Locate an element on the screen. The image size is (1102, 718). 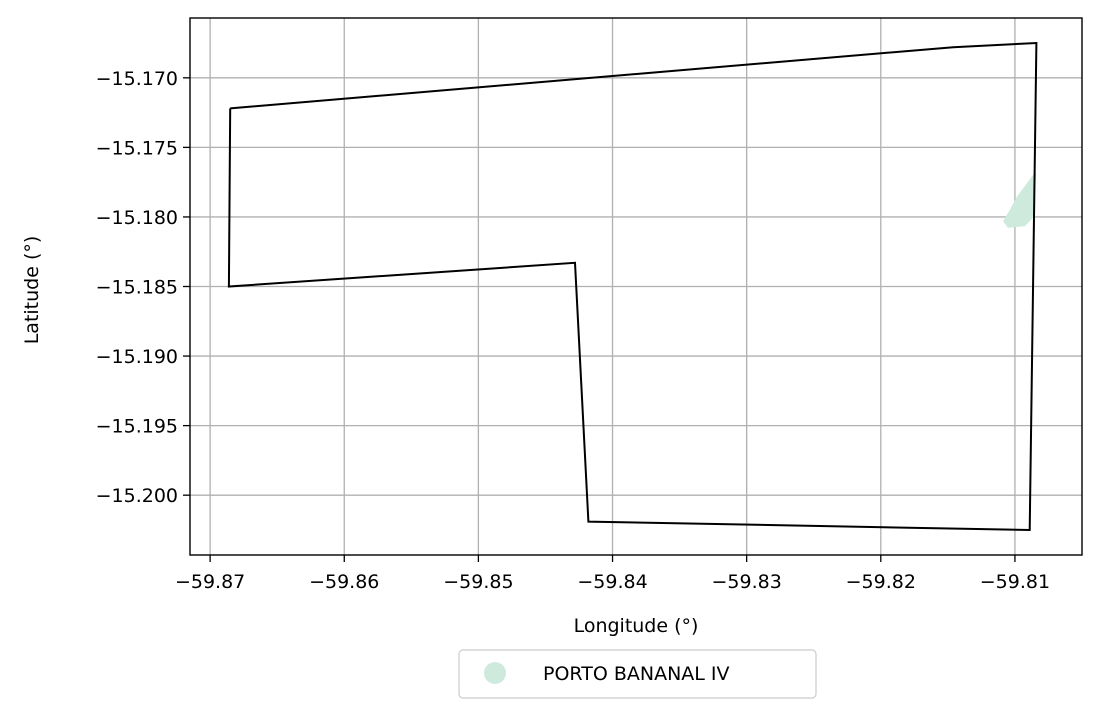
y-tick-label: −15.185 is located at coordinates (137, 288).